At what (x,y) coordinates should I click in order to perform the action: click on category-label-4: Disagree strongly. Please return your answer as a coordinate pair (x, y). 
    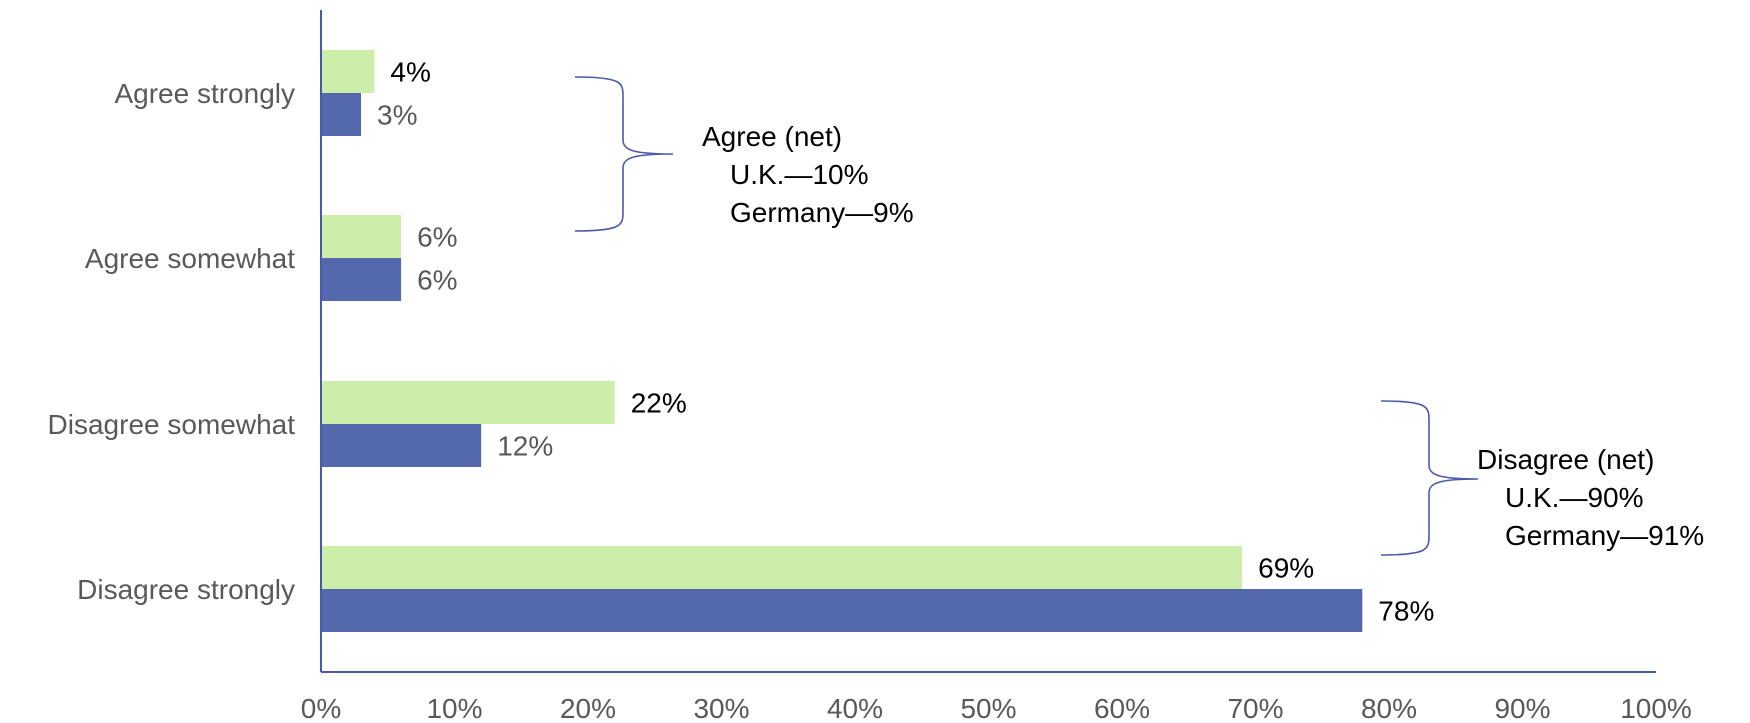
    Looking at the image, I should click on (186, 589).